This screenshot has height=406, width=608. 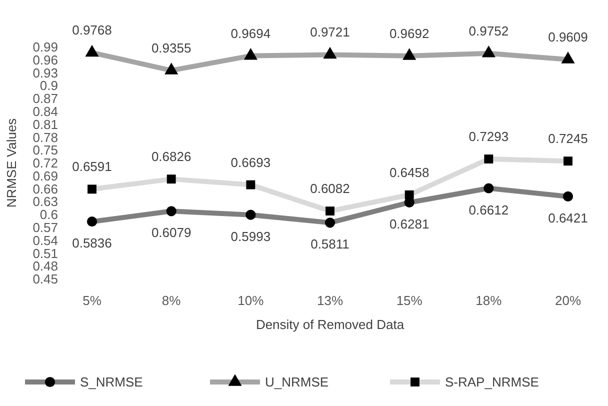 What do you see at coordinates (45, 188) in the screenshot?
I see `y-tick-label: 0.66` at bounding box center [45, 188].